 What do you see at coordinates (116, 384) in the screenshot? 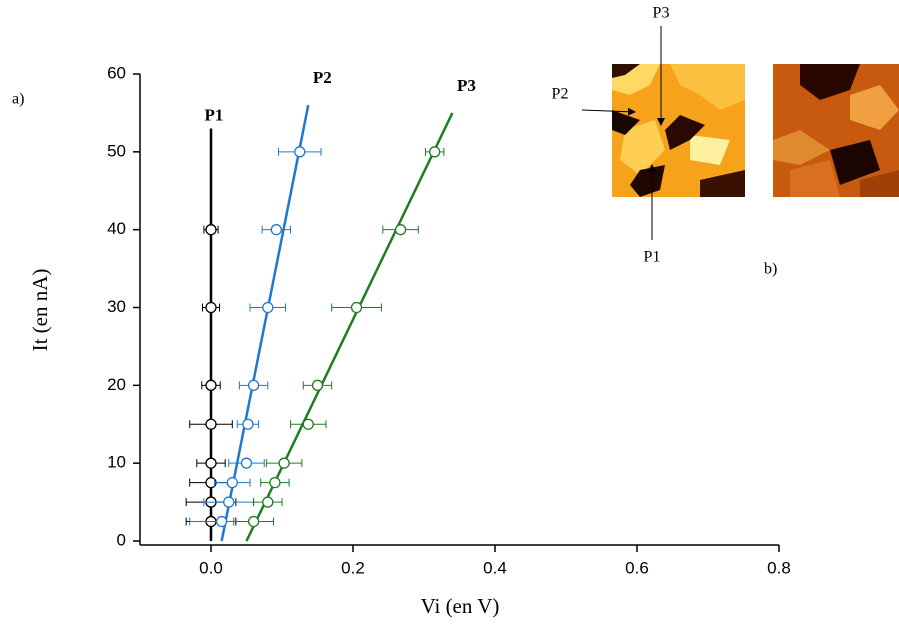
I see `y-tick-label: 20` at bounding box center [116, 384].